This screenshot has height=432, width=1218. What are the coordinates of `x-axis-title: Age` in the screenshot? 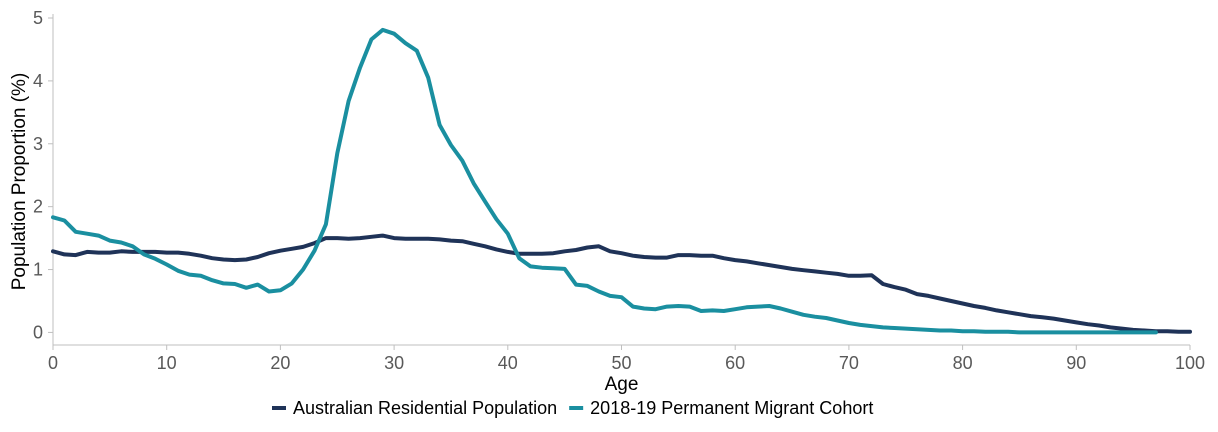 It's located at (622, 384).